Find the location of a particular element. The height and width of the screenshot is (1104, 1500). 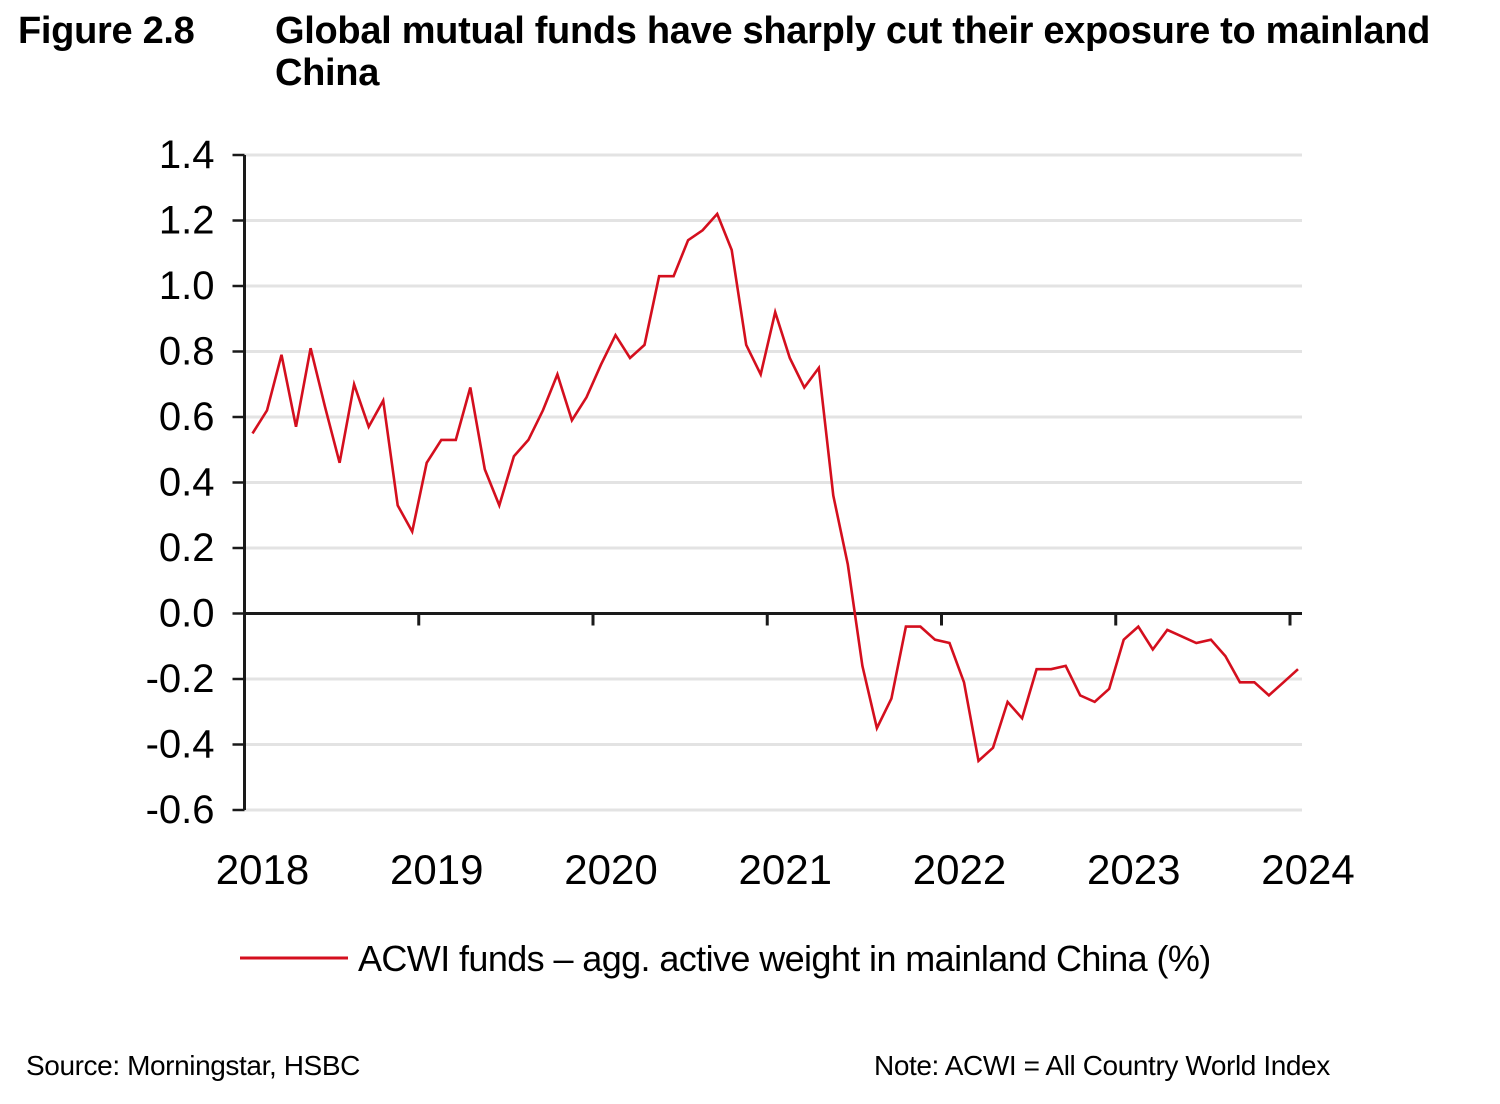

y-tick-label: 1.4 is located at coordinates (187, 155).